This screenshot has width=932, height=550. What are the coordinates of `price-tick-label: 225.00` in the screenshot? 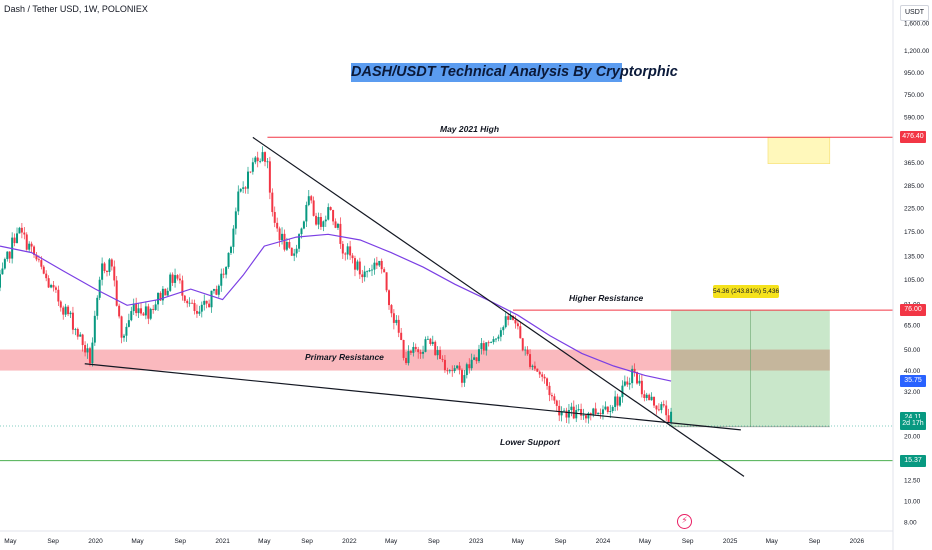 It's located at (914, 208).